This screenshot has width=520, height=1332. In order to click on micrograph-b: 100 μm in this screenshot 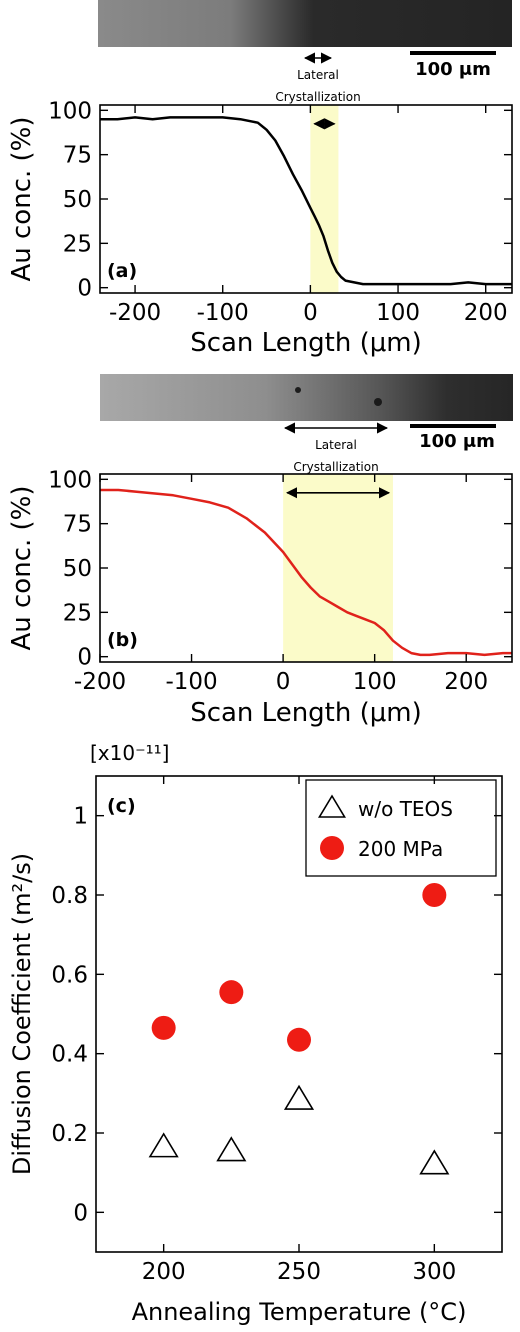, I will do `click(306, 413)`.